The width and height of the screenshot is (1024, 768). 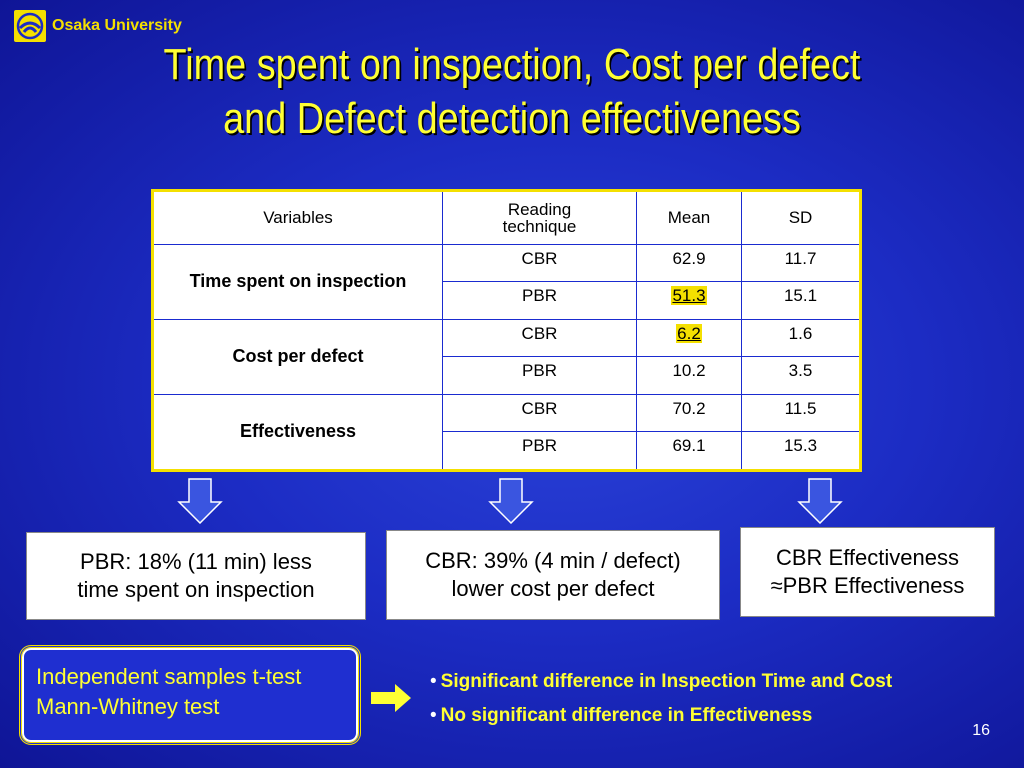 What do you see at coordinates (801, 413) in the screenshot?
I see `sd-cell: 11.5` at bounding box center [801, 413].